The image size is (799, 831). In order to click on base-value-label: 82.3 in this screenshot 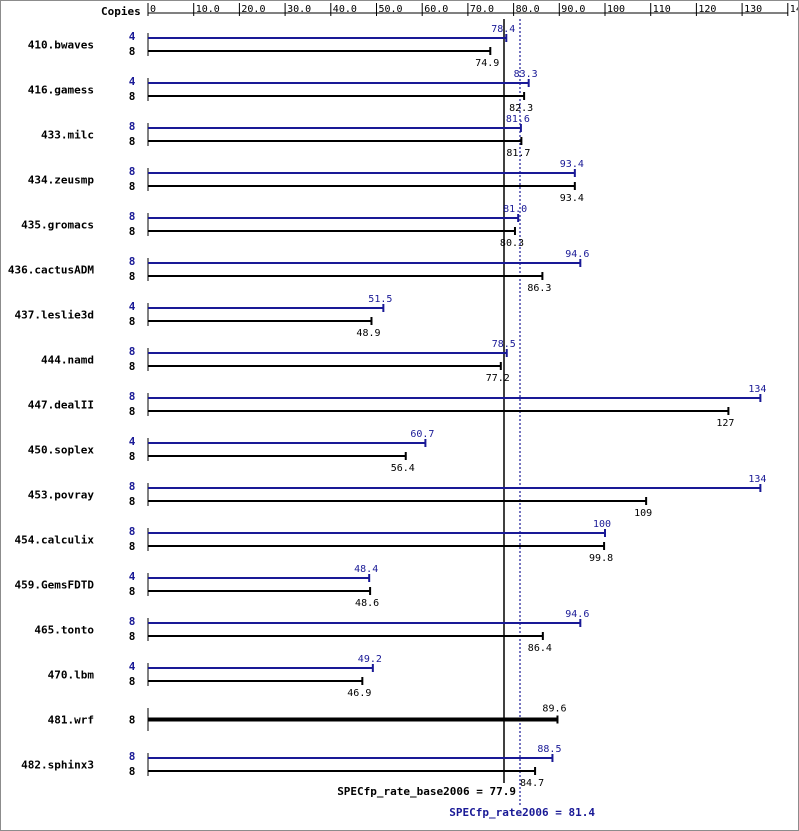, I will do `click(521, 108)`.